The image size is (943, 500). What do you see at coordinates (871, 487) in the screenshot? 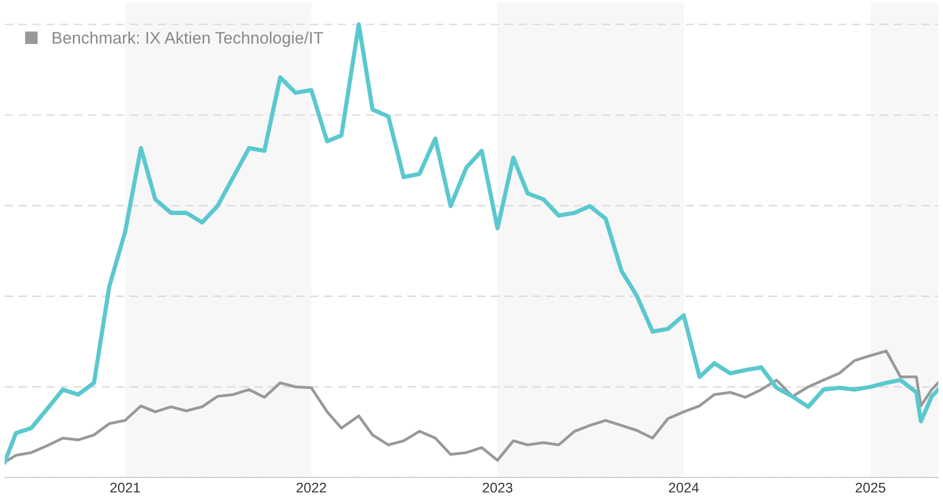
I see `x-tick-label: 2025` at bounding box center [871, 487].